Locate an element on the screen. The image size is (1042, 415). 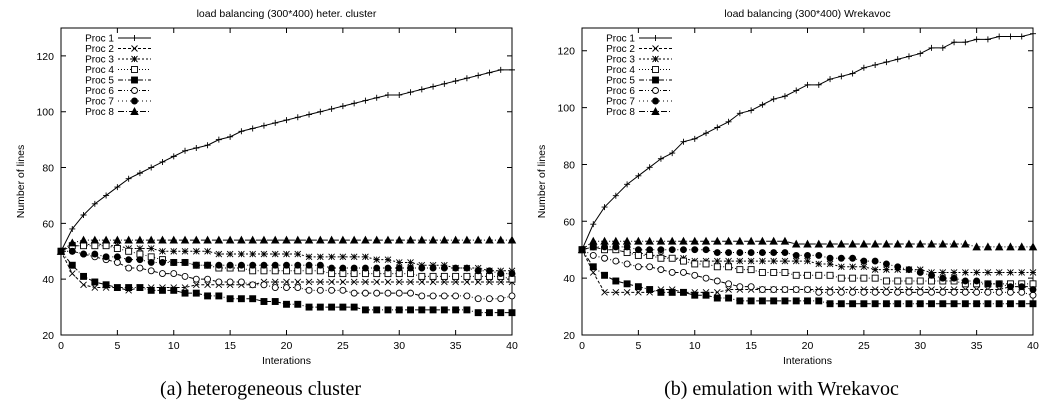
x-tick-label: 35 is located at coordinates (456, 346).